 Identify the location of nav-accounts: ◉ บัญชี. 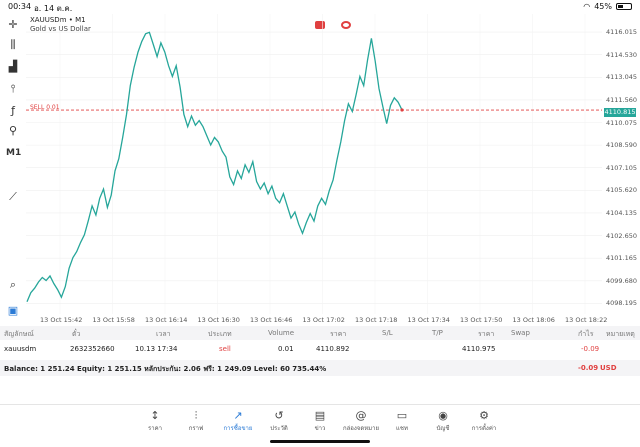
(443, 421).